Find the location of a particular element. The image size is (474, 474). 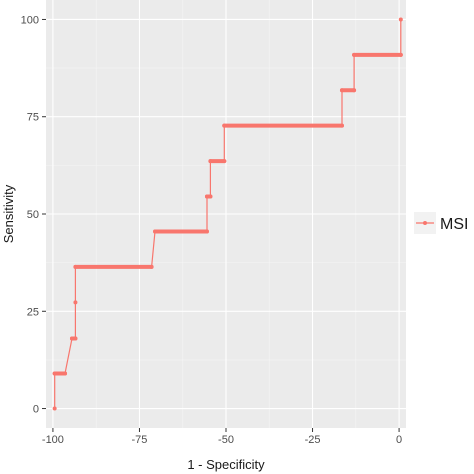

x-tick-label: -100 is located at coordinates (53, 440).